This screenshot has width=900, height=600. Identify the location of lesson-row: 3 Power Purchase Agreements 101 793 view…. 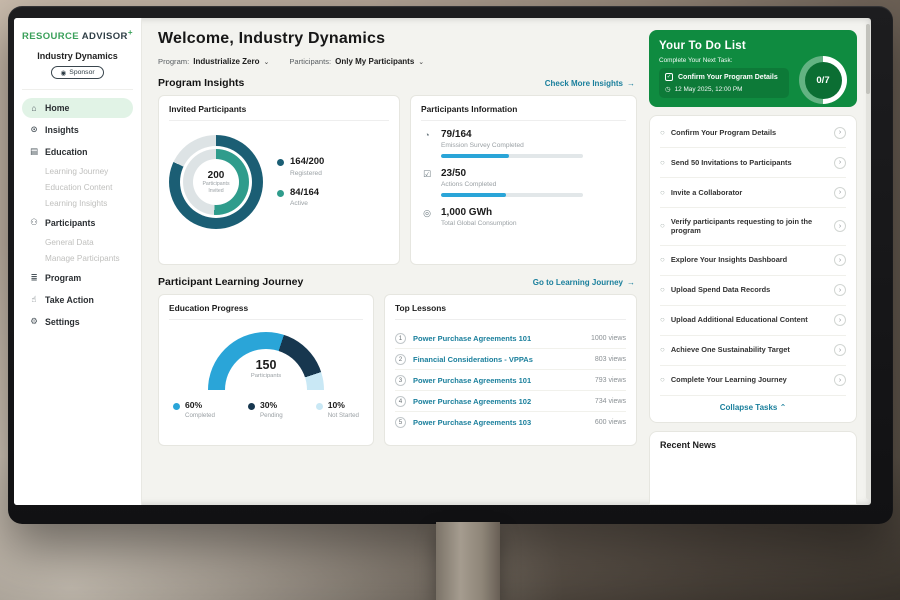
(510, 380).